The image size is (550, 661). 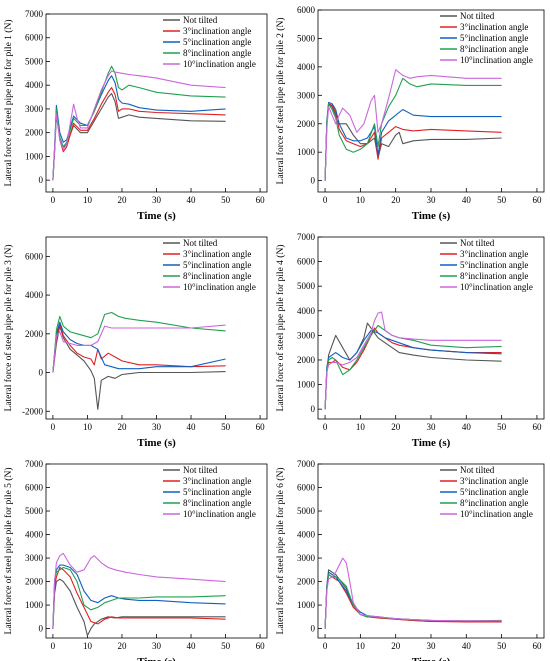 I want to click on legend-entry: 8°inclination angle, so click(x=217, y=503).